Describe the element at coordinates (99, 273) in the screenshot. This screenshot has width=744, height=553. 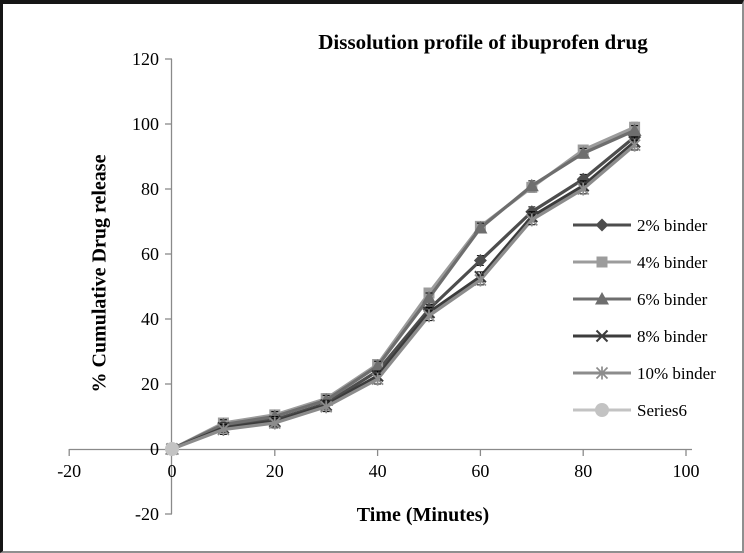
I see `y-axis-title: % Cumulative Drug release` at that location.